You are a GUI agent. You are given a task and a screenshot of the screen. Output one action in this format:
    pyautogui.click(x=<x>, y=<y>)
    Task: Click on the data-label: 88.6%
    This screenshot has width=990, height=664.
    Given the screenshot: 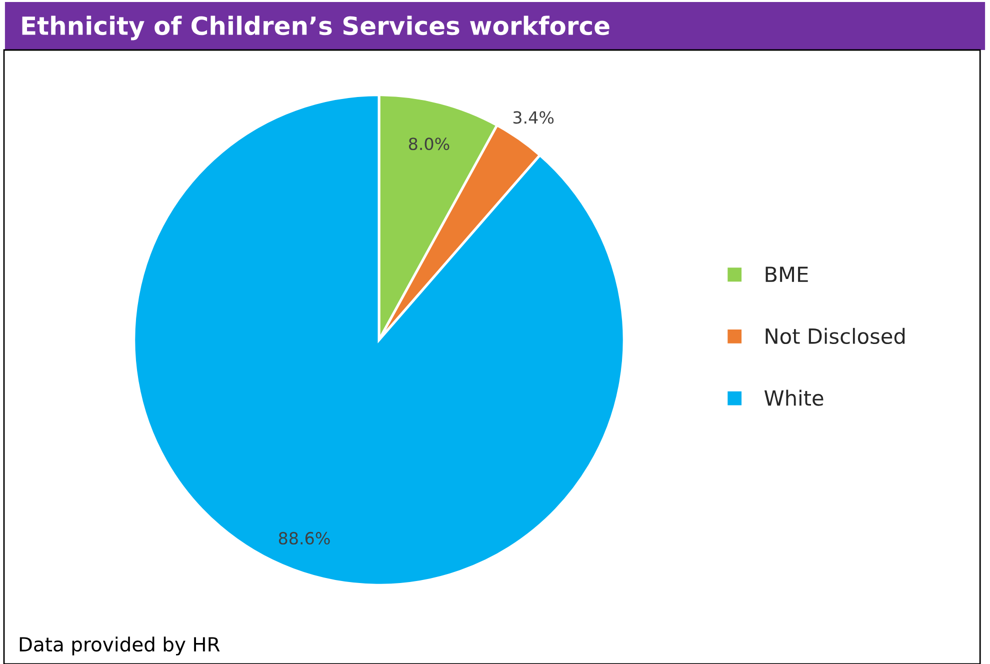 What is the action you would take?
    pyautogui.click(x=304, y=538)
    